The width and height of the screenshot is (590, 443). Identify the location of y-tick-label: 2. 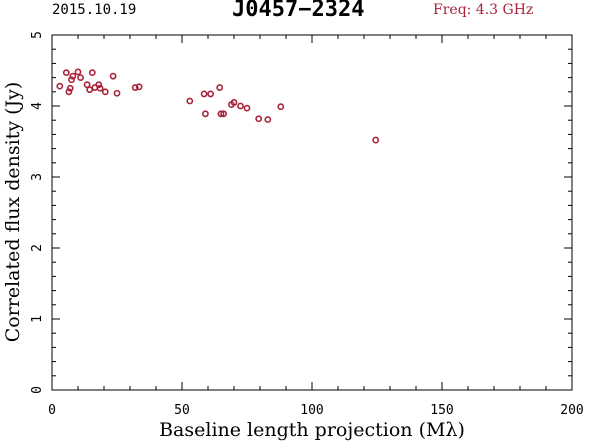
(37, 248).